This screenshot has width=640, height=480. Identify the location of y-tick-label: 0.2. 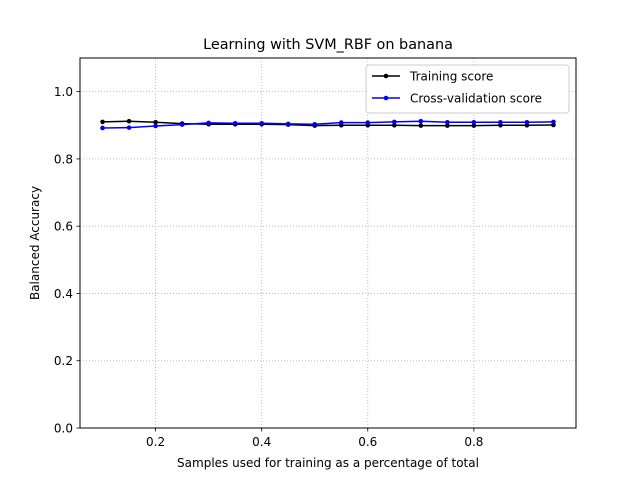
(63, 361).